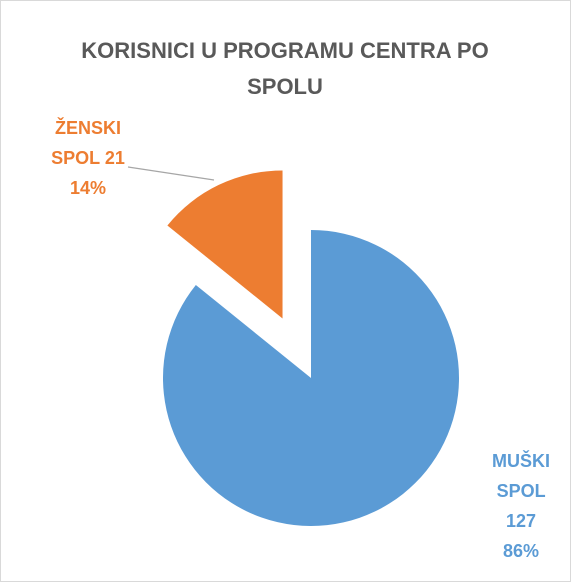 This screenshot has width=571, height=582. I want to click on label-category: ŽENSKI SPOL, so click(86, 143).